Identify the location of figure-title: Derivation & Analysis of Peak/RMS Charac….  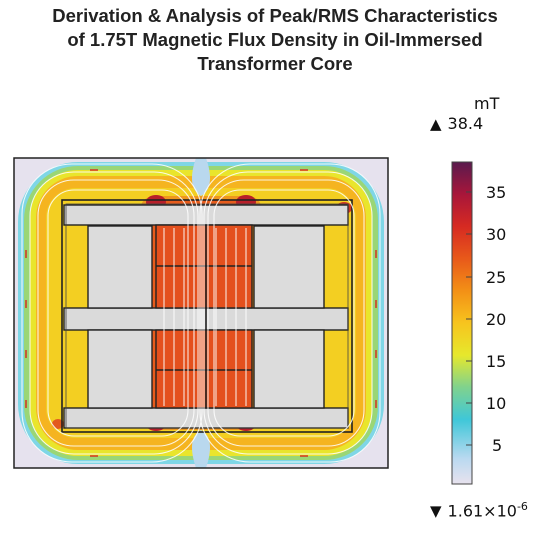
(275, 40).